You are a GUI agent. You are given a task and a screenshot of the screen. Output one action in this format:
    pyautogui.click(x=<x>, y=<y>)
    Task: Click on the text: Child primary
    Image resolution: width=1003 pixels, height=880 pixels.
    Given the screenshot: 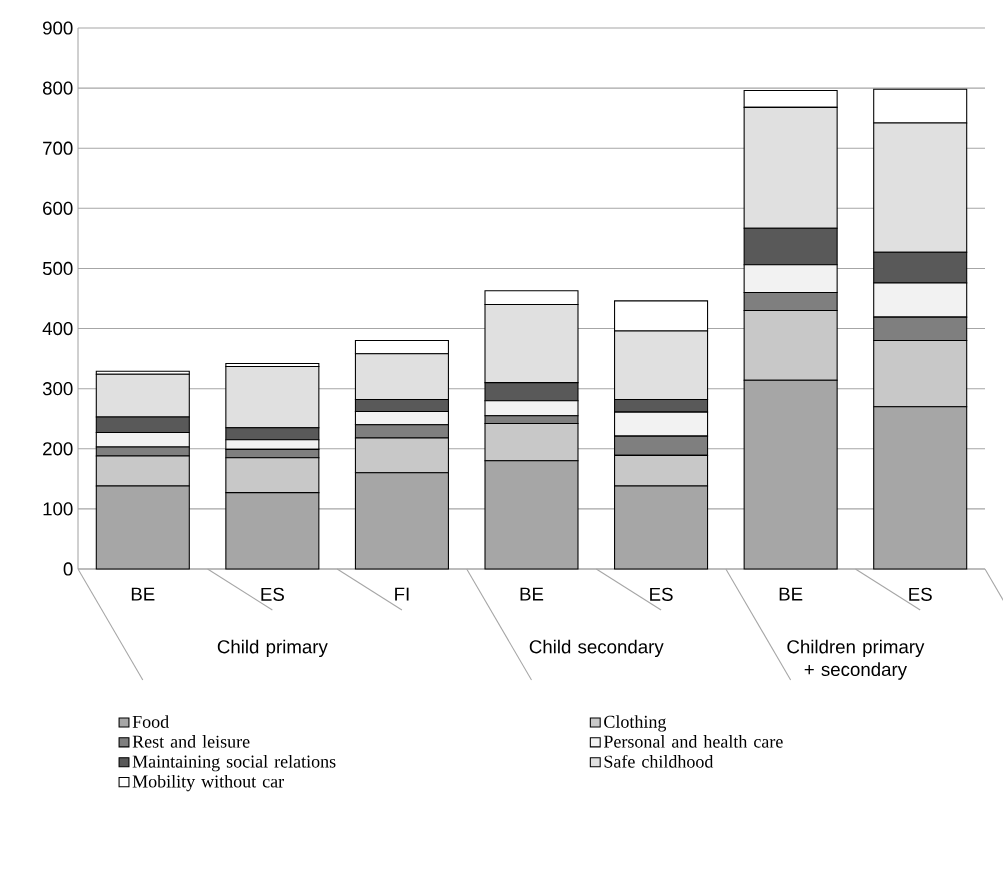 What is the action you would take?
    pyautogui.click(x=272, y=648)
    